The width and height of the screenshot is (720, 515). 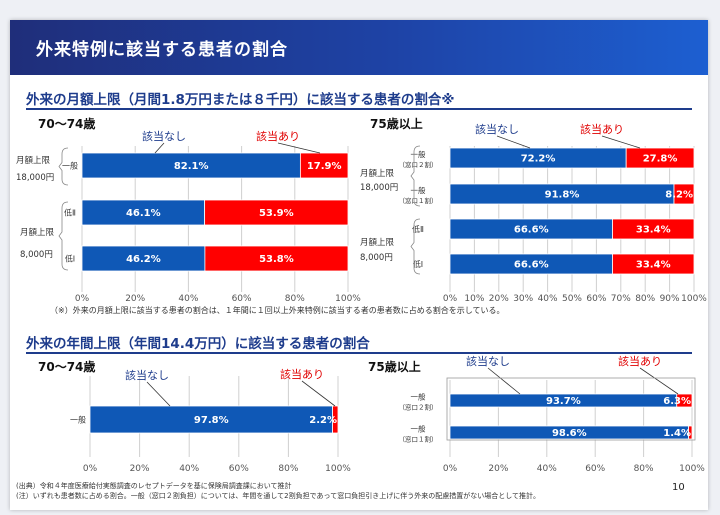 What do you see at coordinates (513, 142) in the screenshot?
I see `chart-1-callout-line-nashi` at bounding box center [513, 142].